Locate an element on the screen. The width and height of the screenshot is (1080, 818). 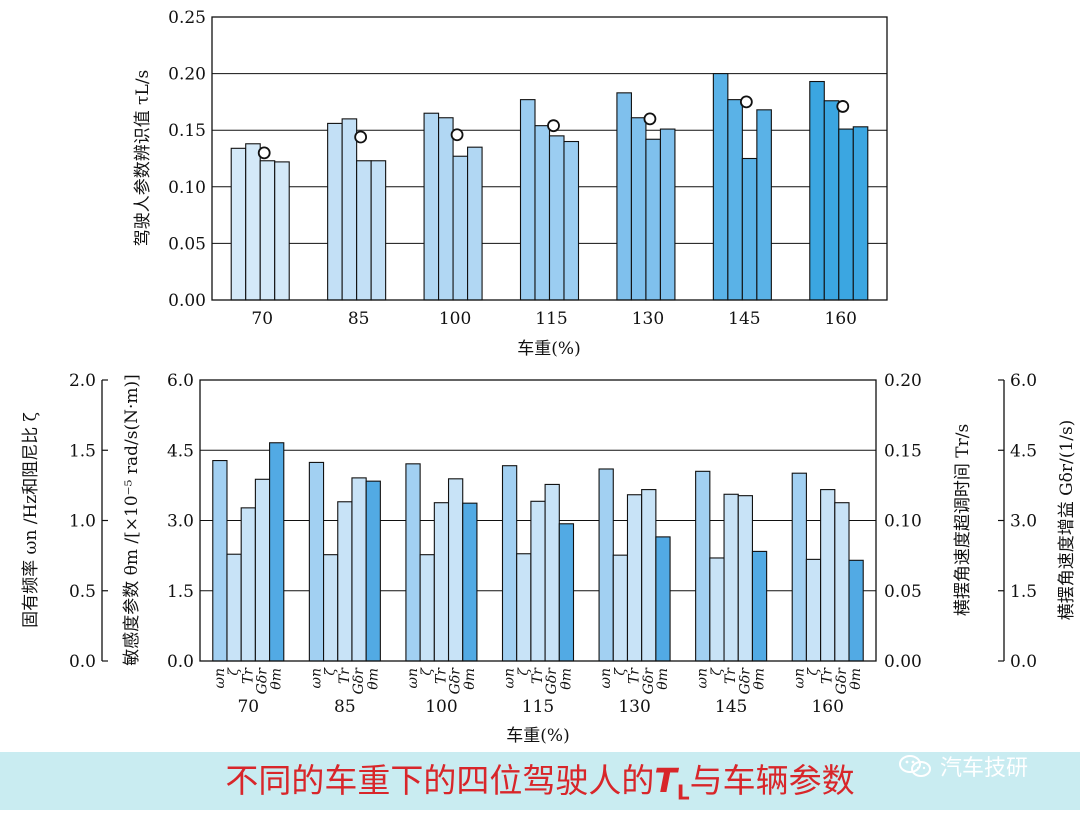
left-inner-axis-label: 敏感度参数 θm /[×10⁻⁵ rad/s(N·m)] is located at coordinates (132, 519).